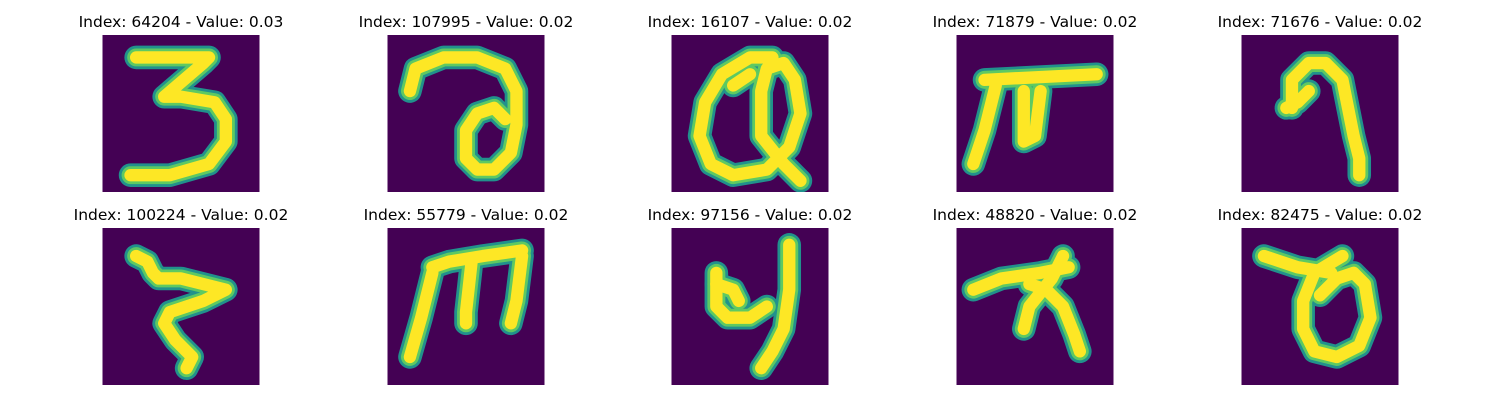 This screenshot has width=1500, height=400. I want to click on panel-title: Index: 71676 - Value: 0.02, so click(1320, 22).